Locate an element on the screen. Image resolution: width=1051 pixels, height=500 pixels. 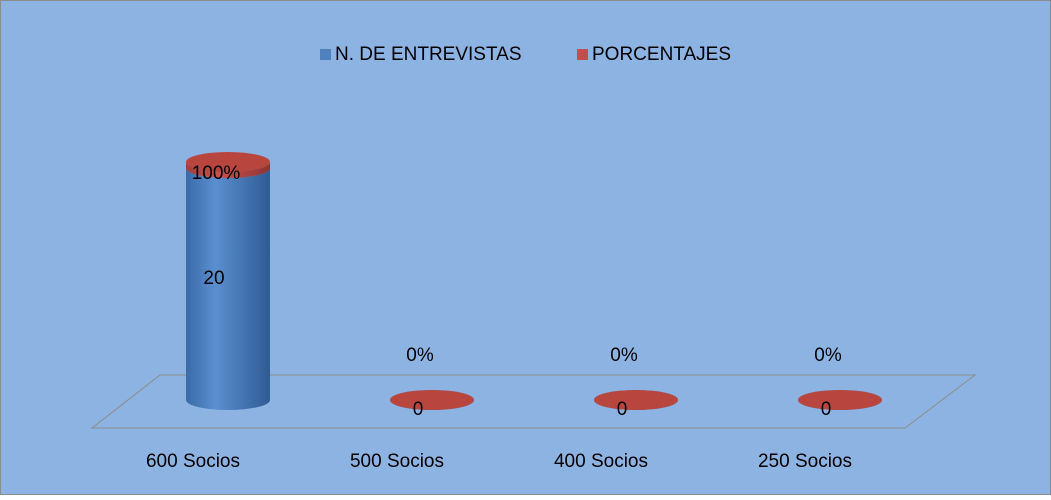
data-label: 100% is located at coordinates (216, 173).